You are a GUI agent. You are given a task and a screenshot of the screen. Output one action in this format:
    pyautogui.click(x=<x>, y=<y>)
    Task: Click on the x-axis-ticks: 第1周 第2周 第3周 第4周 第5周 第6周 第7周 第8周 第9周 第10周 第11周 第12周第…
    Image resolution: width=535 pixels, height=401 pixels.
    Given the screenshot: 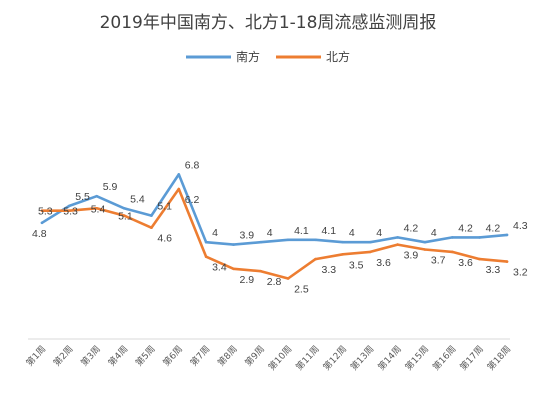 What is the action you would take?
    pyautogui.click(x=268, y=358)
    